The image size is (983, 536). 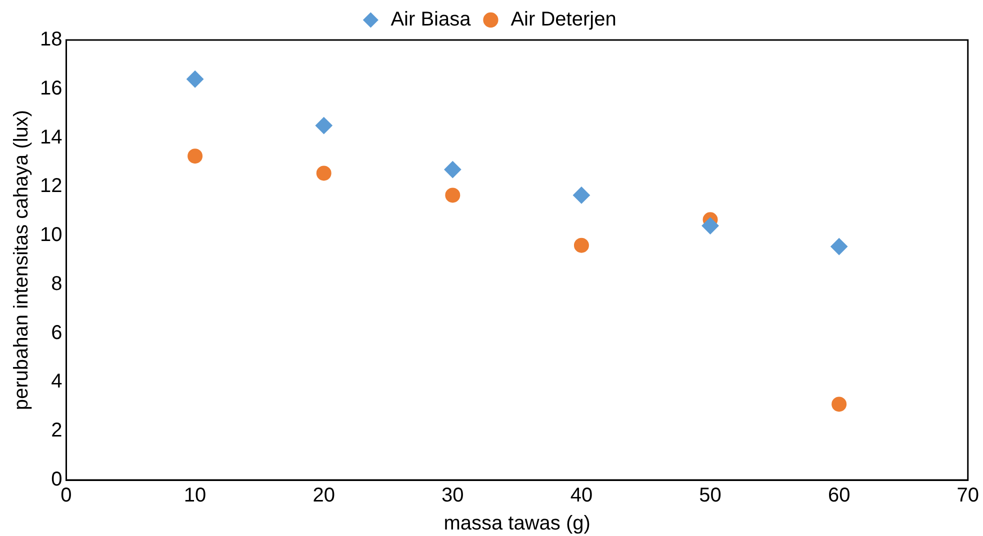 What do you see at coordinates (195, 495) in the screenshot?
I see `x-tick-label: 10` at bounding box center [195, 495].